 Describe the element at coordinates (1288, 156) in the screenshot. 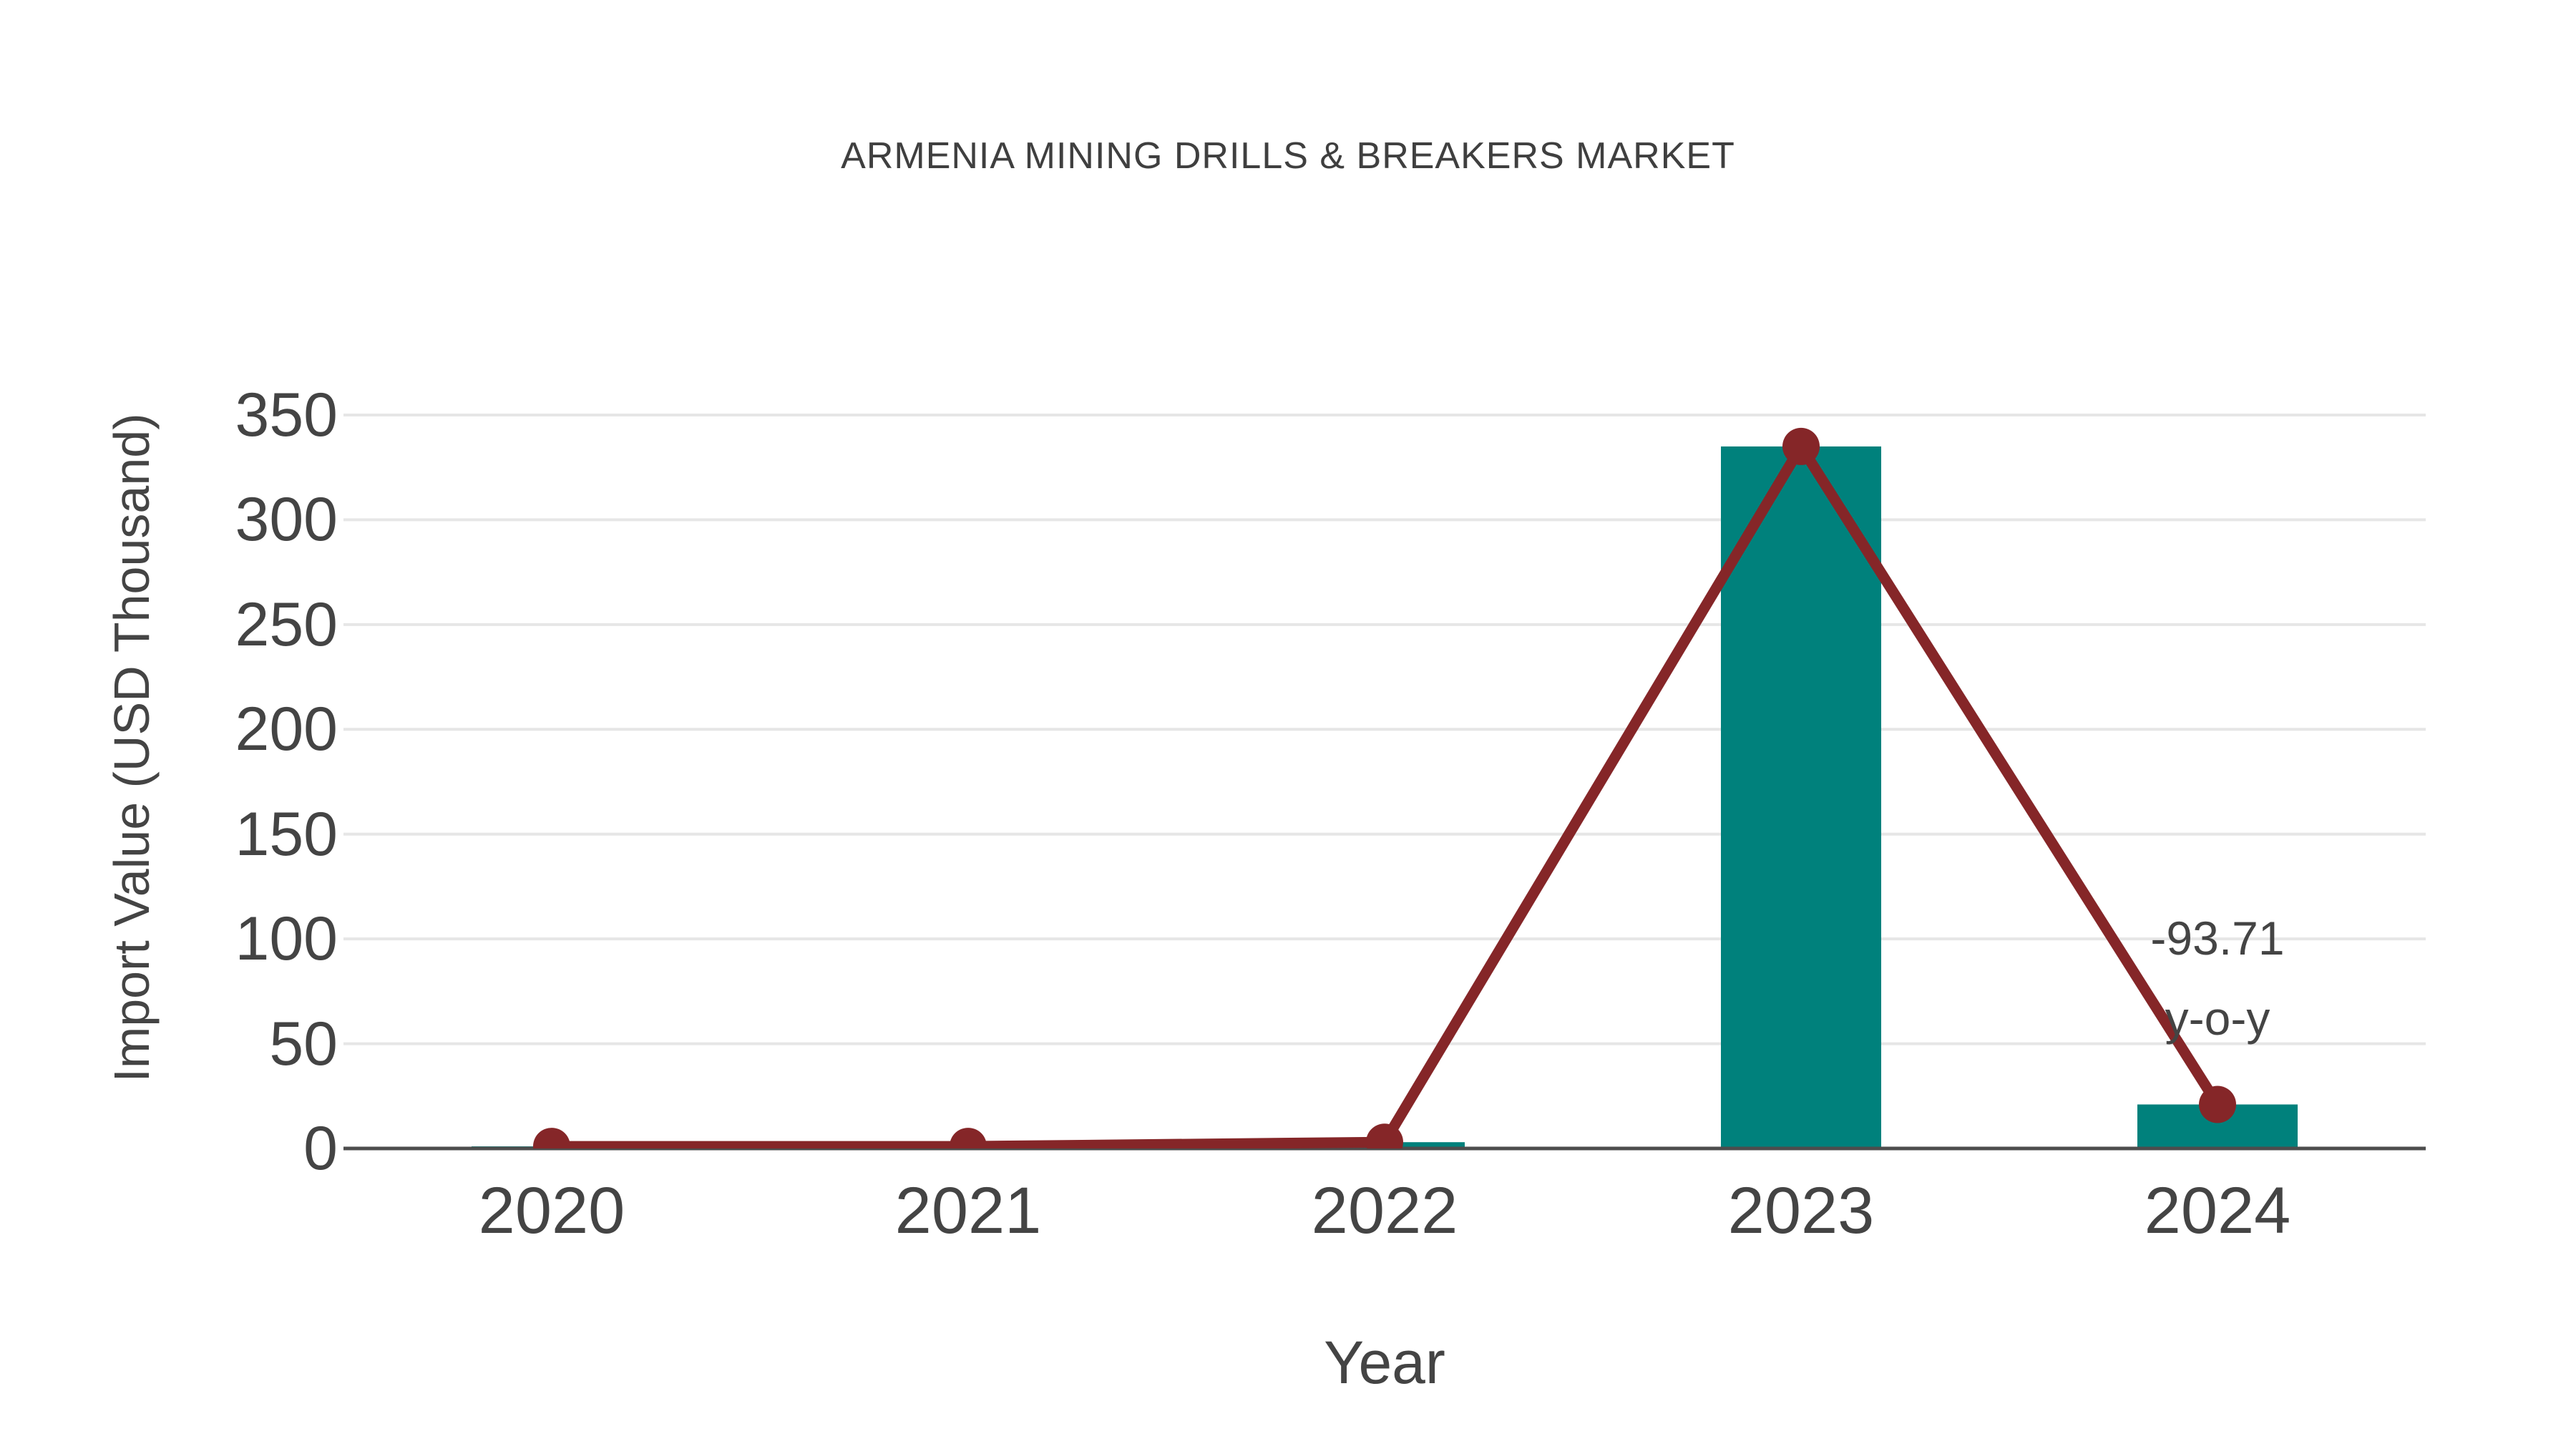

I see `chart-title: ARMENIA MINING DRILLS & BREAKERS MARKET` at that location.